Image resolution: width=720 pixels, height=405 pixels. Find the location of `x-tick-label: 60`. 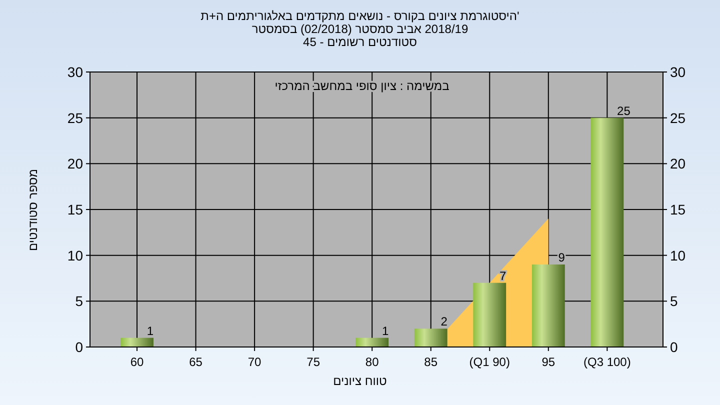

x-tick-label: 60 is located at coordinates (137, 362).